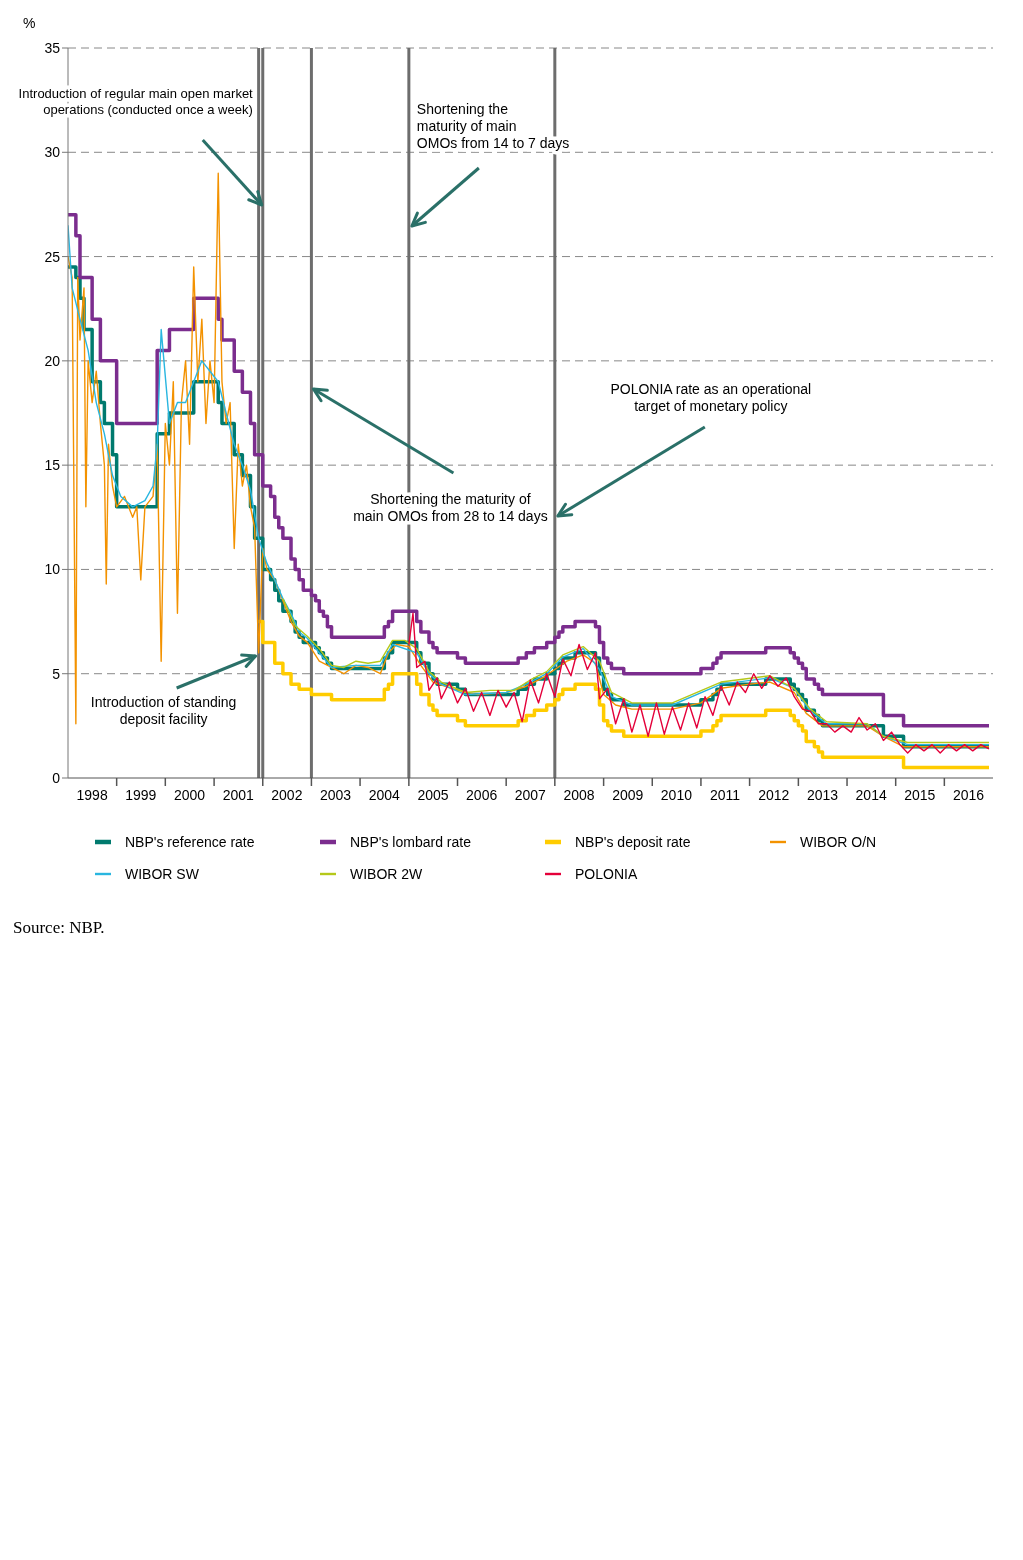 This screenshot has width=1023, height=1560. What do you see at coordinates (822, 795) in the screenshot?
I see `x-tick-label: 2013` at bounding box center [822, 795].